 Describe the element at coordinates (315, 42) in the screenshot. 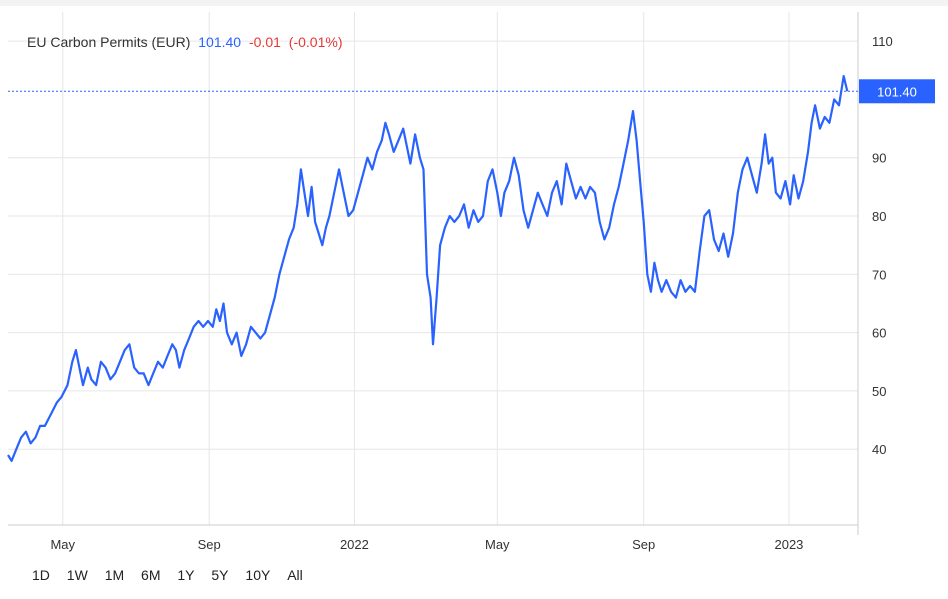

I see `price-change-percent: (-0.01%)` at that location.